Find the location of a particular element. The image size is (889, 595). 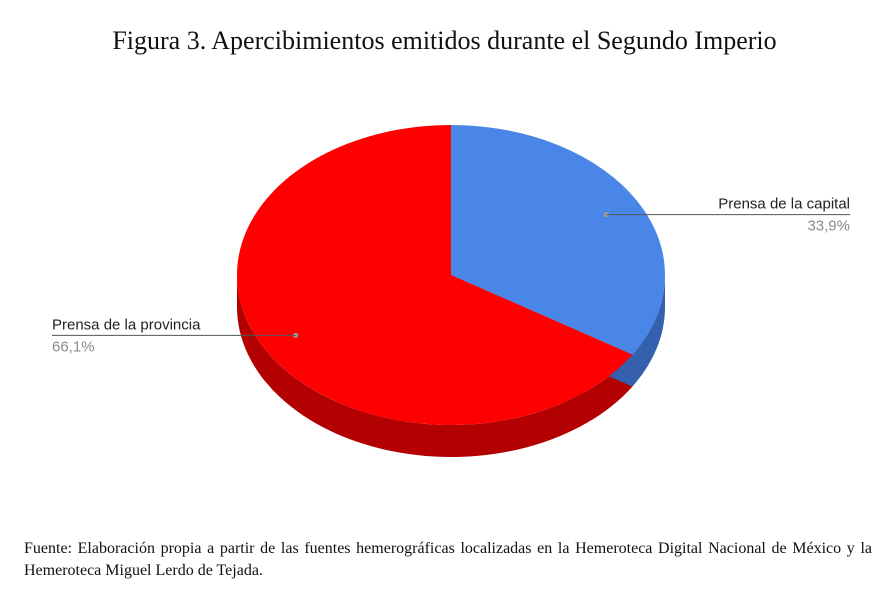

slice-name-label-0: Prensa de la capital is located at coordinates (784, 204).